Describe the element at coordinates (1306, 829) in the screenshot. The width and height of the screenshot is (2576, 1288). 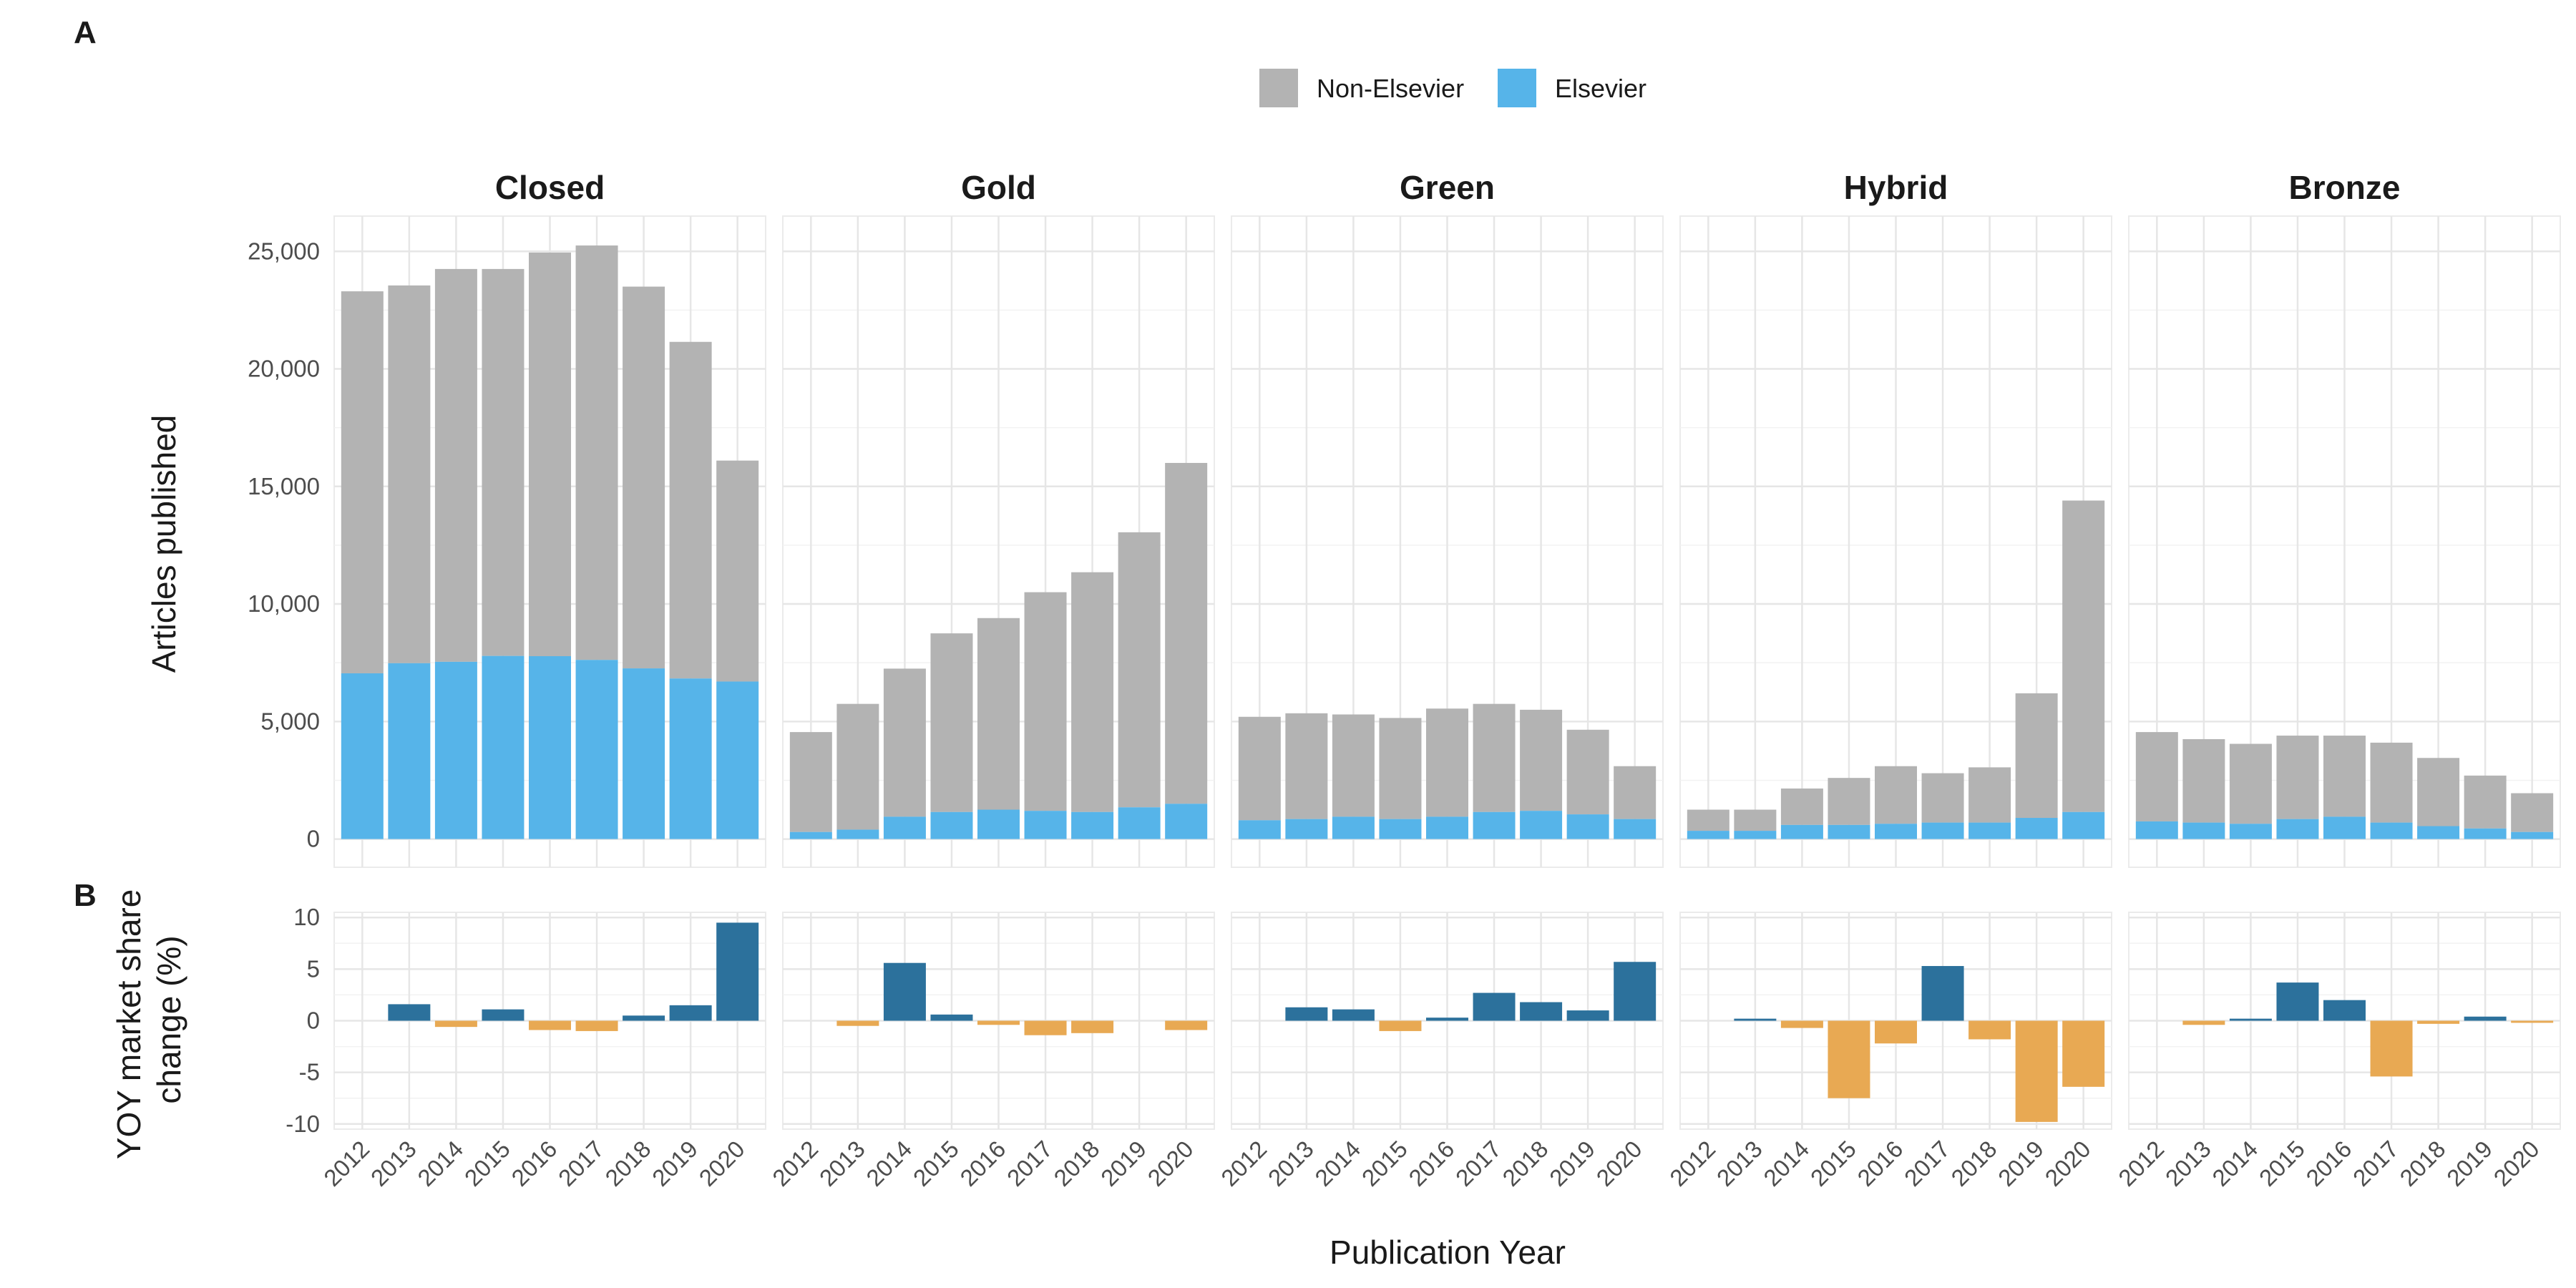
I see `bar-elsevier-green-2013` at that location.